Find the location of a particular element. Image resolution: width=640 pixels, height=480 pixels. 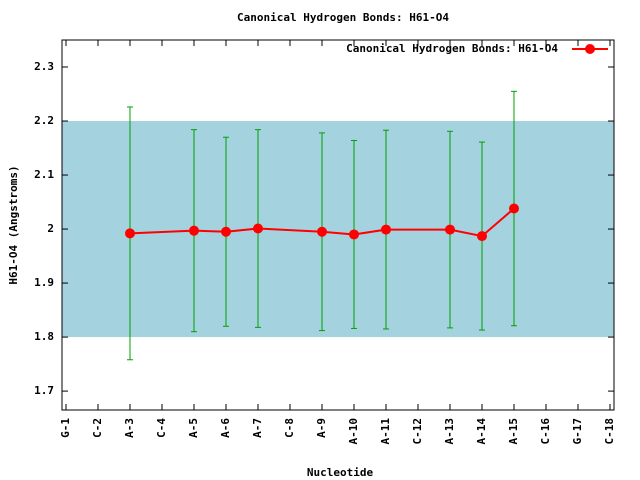

y-tick-label: 2.1 is located at coordinates (44, 174).